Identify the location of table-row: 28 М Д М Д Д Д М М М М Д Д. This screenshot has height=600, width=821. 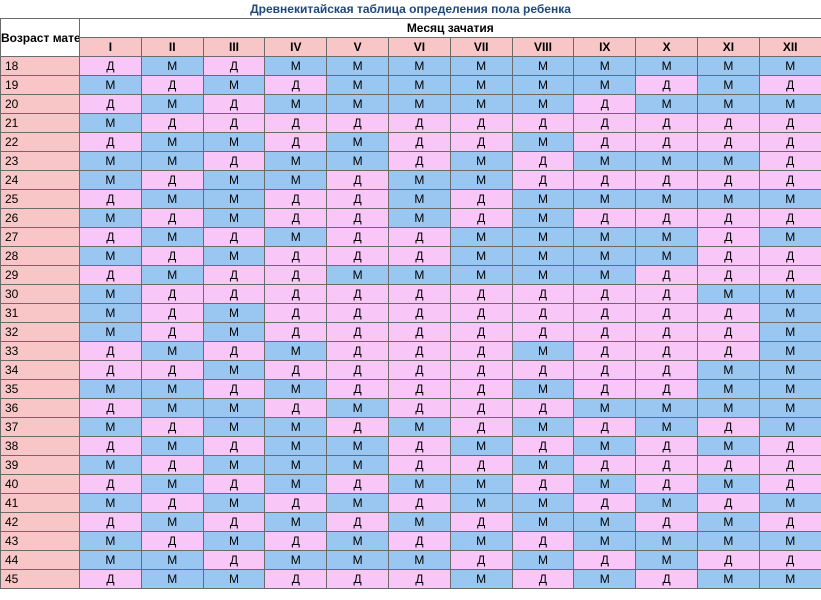
(410, 256).